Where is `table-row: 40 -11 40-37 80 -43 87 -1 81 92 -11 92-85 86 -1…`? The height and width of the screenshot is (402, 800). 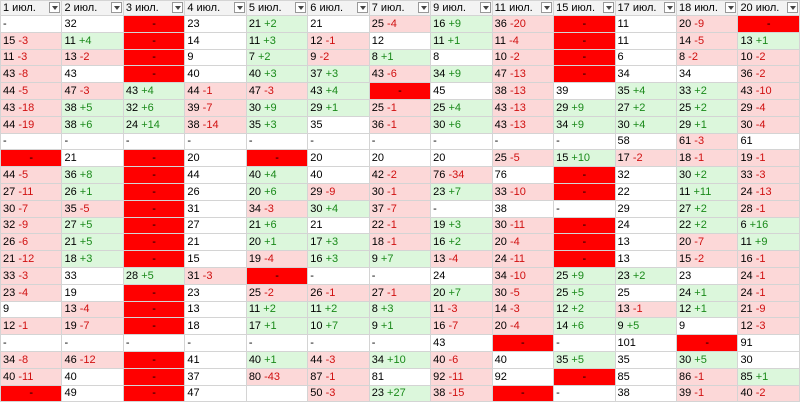 table-row: 40 -11 40-37 80 -43 87 -1 81 92 -11 92-85 86 -1… is located at coordinates (400, 376).